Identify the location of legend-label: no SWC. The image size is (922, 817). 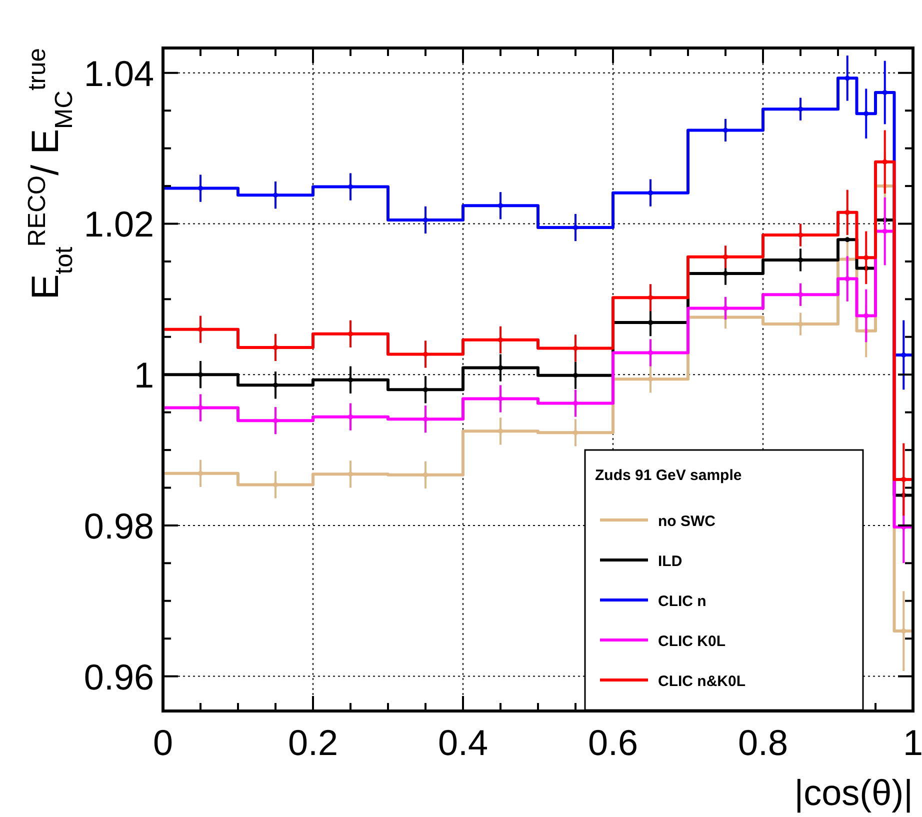
(687, 521).